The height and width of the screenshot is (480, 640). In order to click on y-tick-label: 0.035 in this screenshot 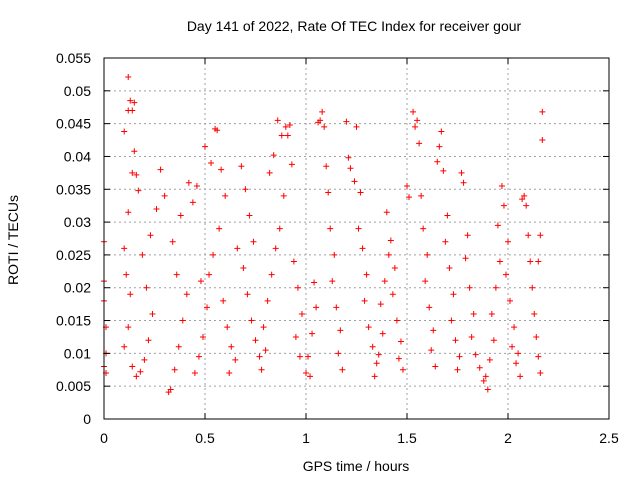, I will do `click(73, 189)`.